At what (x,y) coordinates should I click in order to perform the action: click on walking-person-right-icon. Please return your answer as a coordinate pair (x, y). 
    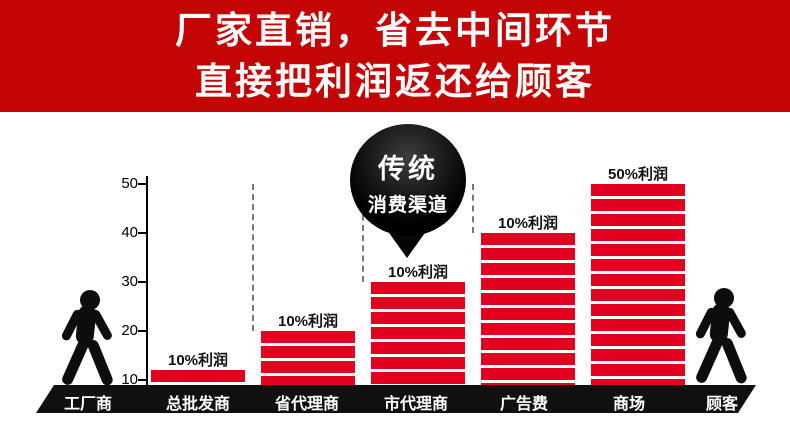
    Looking at the image, I should click on (720, 337).